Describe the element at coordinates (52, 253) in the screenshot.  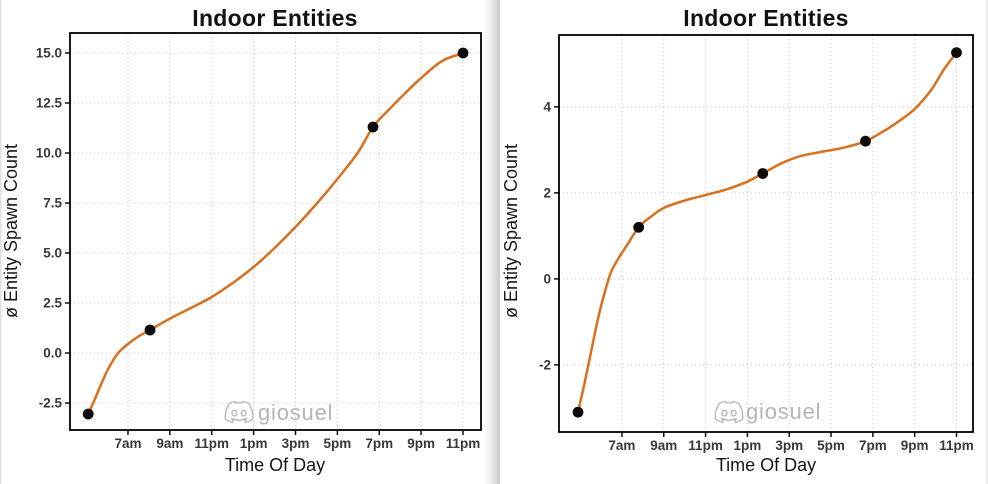
I see `y-tick-label: 5.0` at that location.